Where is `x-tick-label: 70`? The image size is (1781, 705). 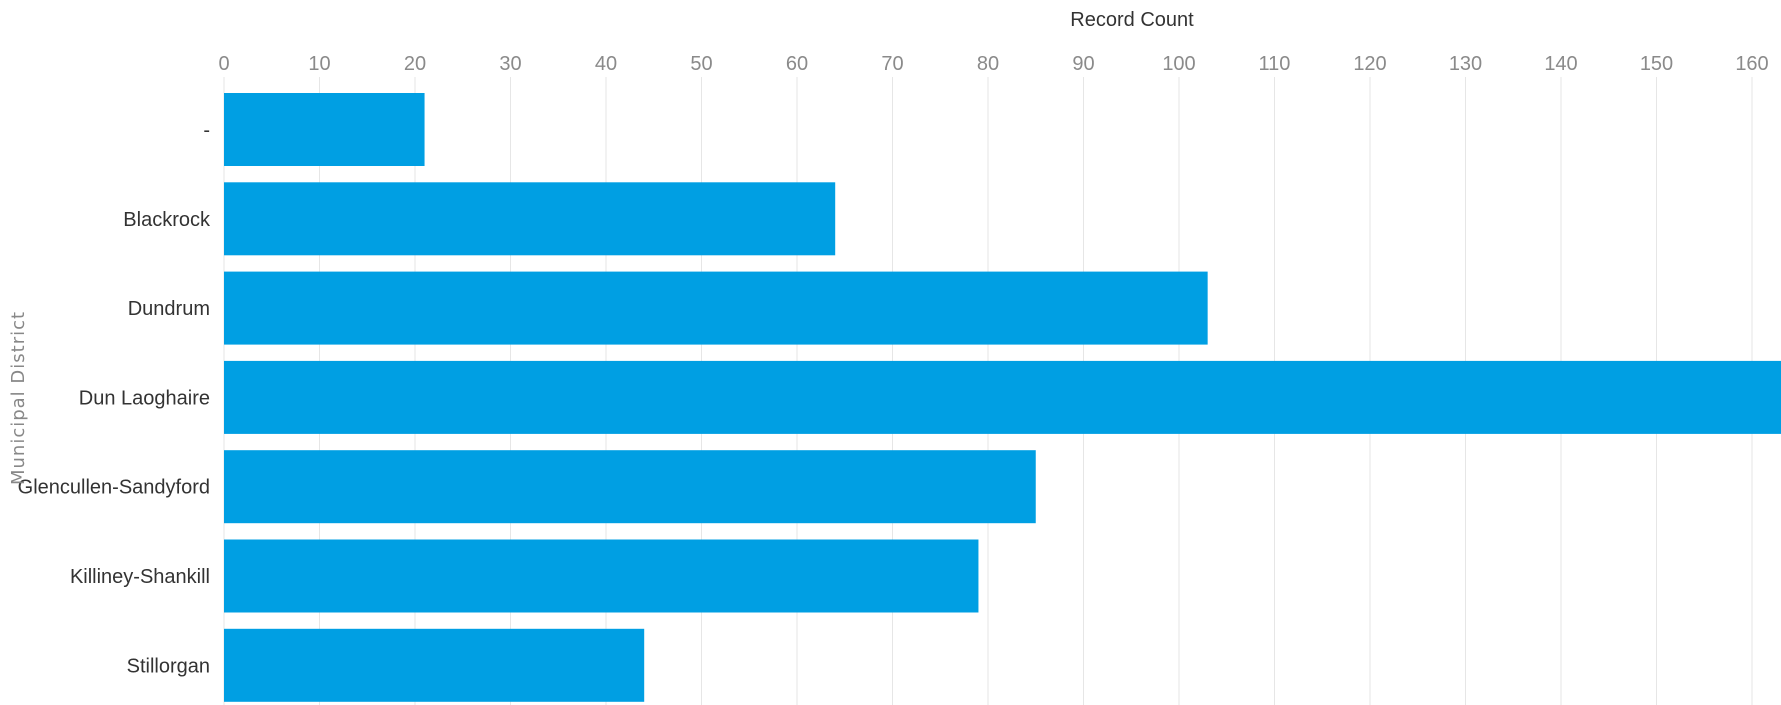
x-tick-label: 70 is located at coordinates (892, 64).